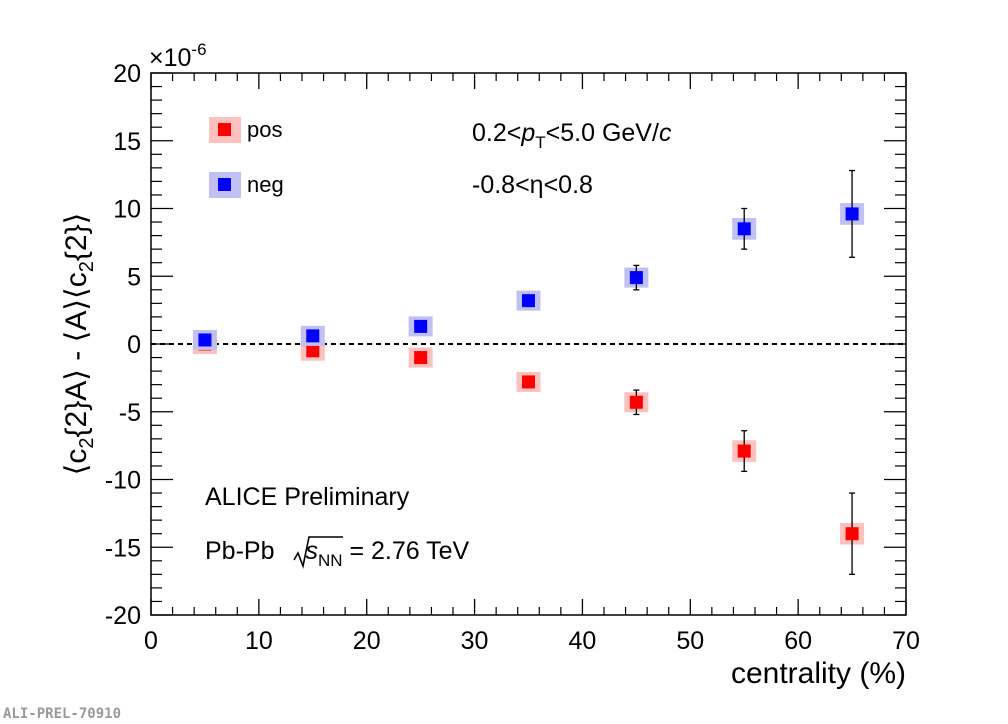 This screenshot has width=1008, height=724. Describe the element at coordinates (583, 641) in the screenshot. I see `x-tick-label: 40` at that location.